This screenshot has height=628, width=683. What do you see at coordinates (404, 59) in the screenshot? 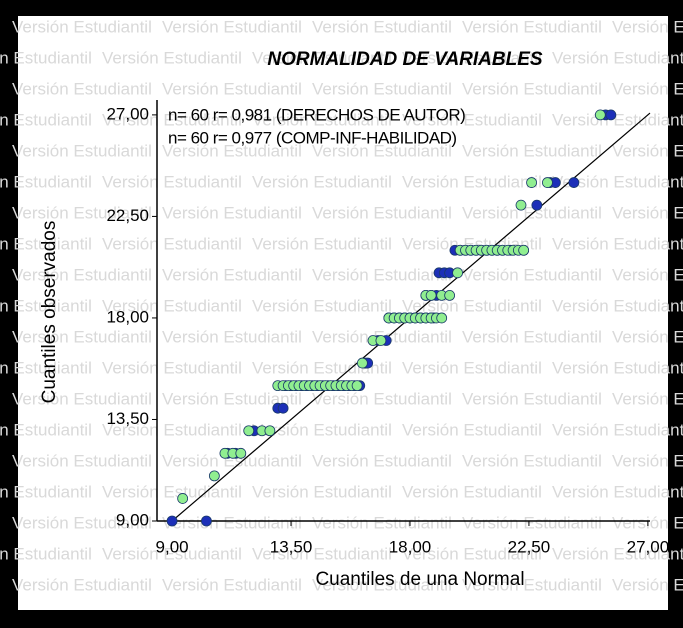
I see `chart-title: NORMALIDAD DE VARIABLES` at bounding box center [404, 59].